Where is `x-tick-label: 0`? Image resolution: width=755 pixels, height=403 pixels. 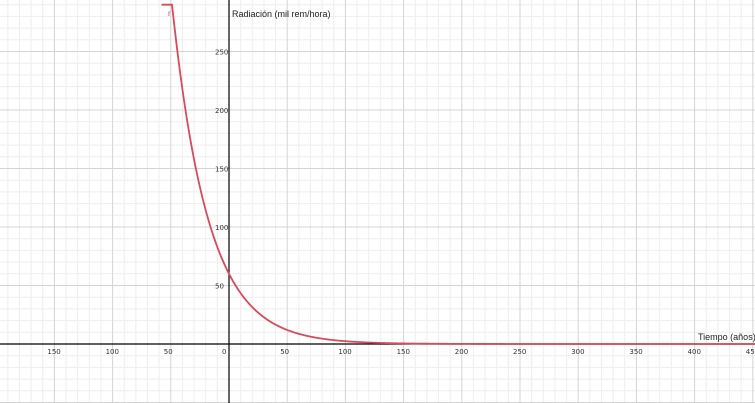 x-tick-label: 0 is located at coordinates (224, 352).